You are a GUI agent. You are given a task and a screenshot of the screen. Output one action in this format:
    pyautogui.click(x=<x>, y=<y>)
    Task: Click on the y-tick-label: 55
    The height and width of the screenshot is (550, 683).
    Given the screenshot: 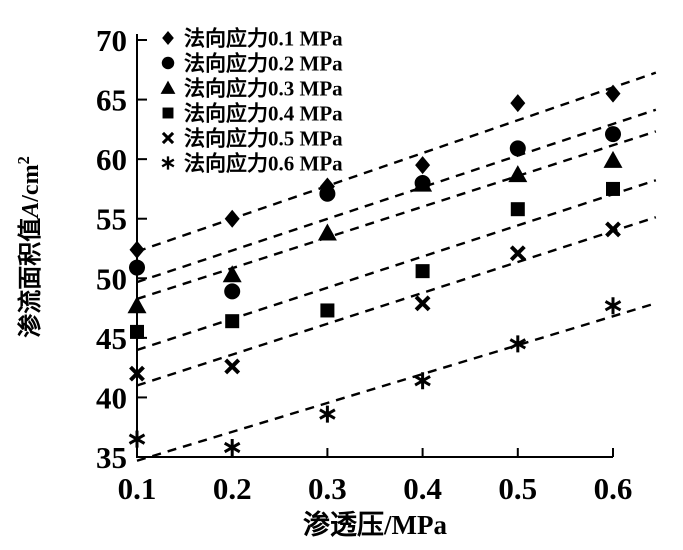 What is the action you would take?
    pyautogui.click(x=111, y=219)
    